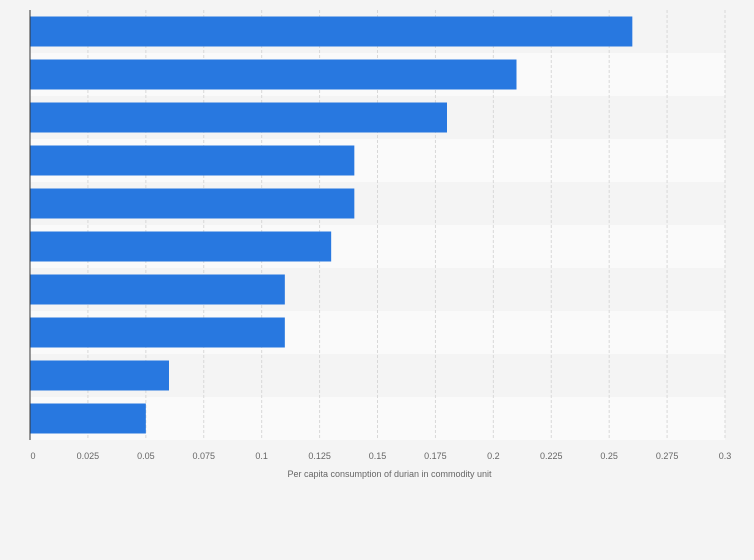 The height and width of the screenshot is (560, 754). I want to click on x-tick-label: 0.275, so click(667, 456).